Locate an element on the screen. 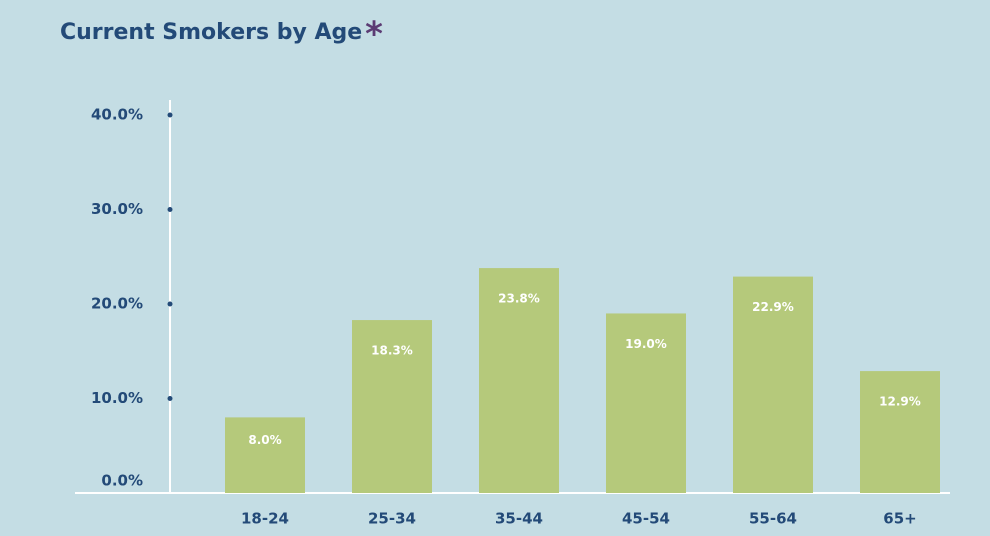 The image size is (990, 536). y-tick-label: 20.0% is located at coordinates (117, 304).